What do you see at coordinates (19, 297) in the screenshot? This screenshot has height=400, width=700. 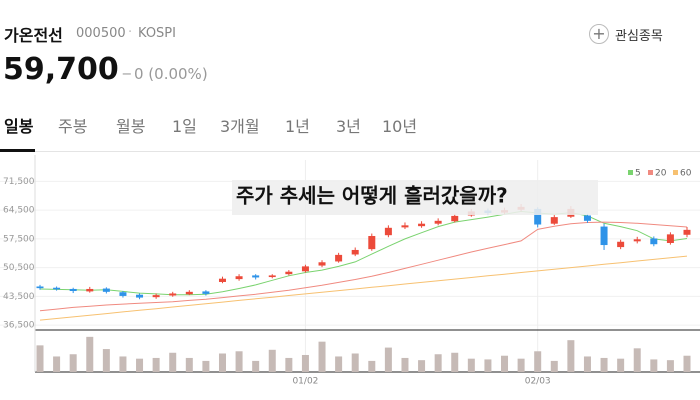 I see `y-tick-label: 43,500` at bounding box center [19, 297].